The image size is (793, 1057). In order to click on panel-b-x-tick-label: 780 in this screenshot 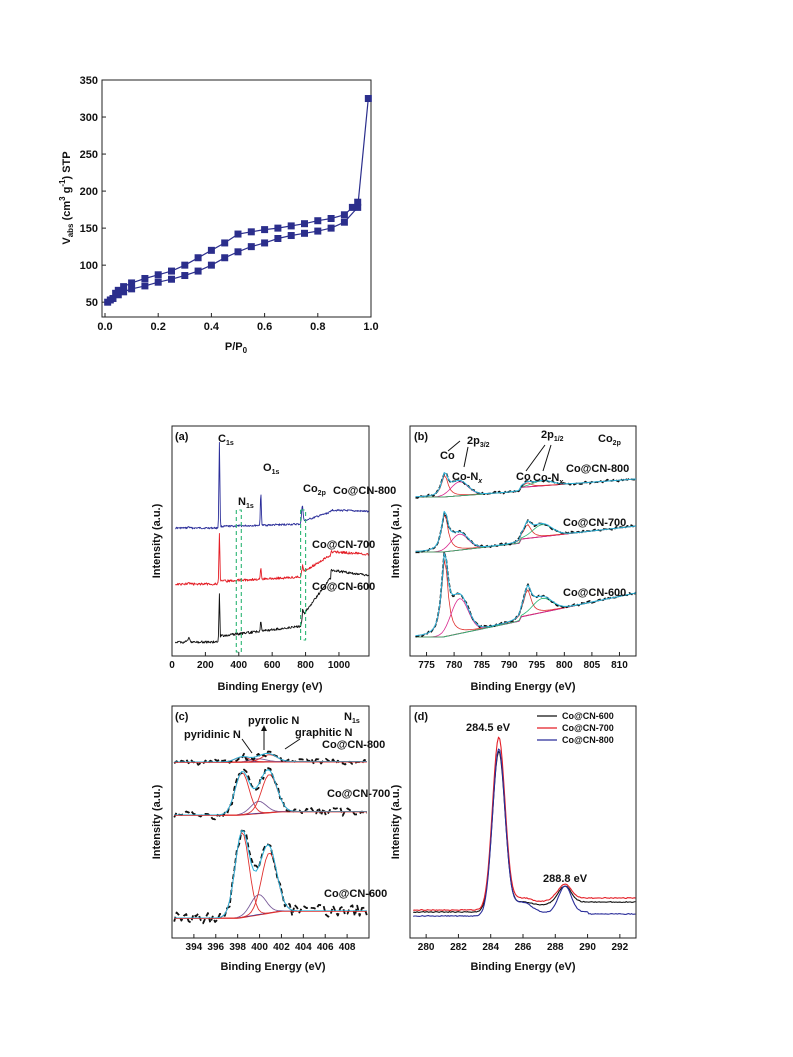, I will do `click(454, 665)`.